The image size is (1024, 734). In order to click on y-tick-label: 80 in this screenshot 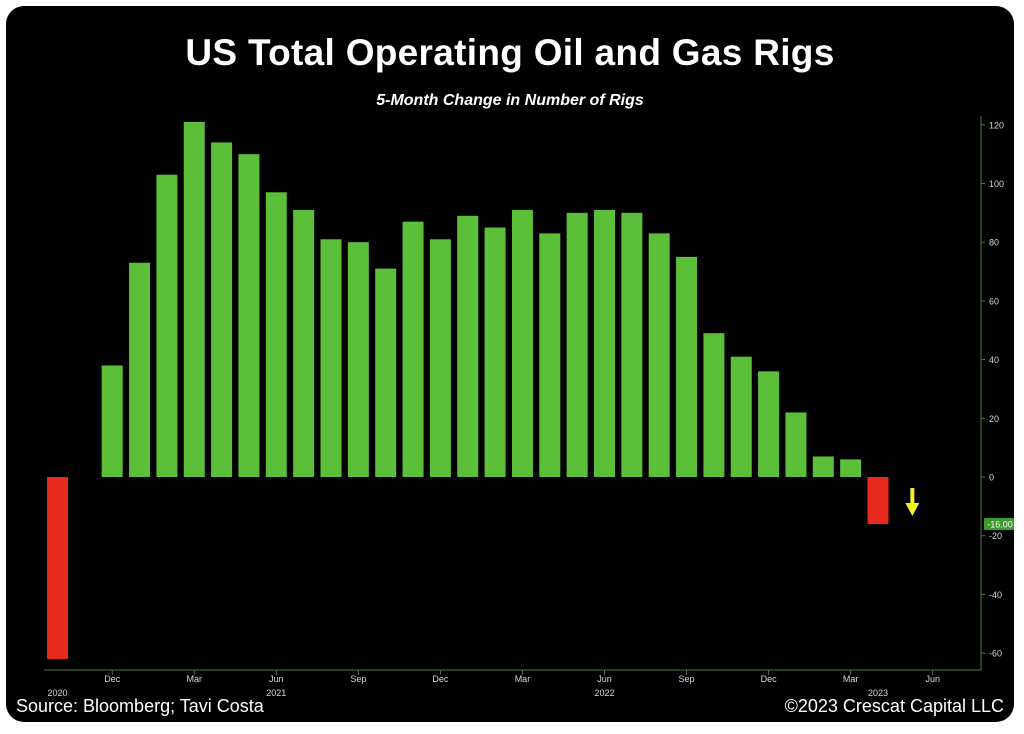, I will do `click(994, 243)`.